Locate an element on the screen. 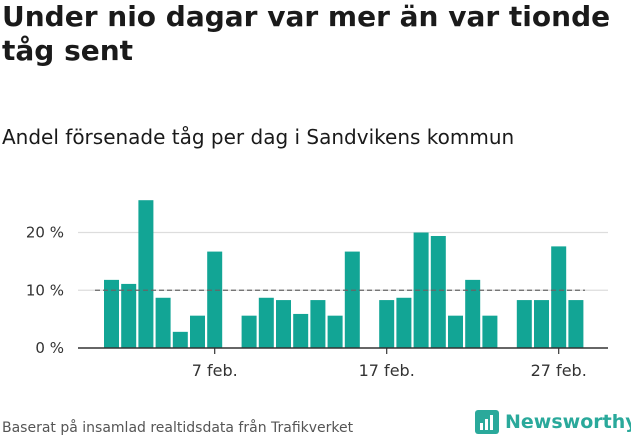  newsworthy-logo-icon is located at coordinates (487, 422).